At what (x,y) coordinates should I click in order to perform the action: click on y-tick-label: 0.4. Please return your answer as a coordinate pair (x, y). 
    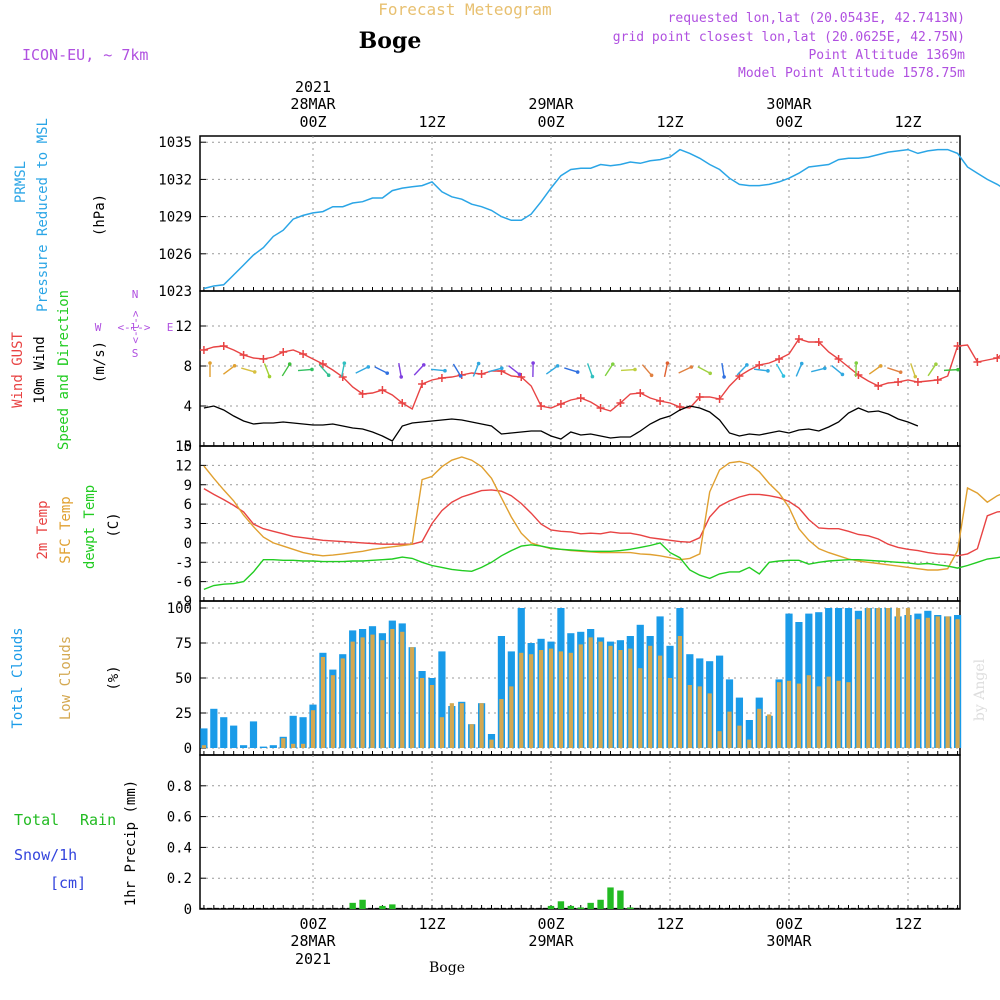
    Looking at the image, I should click on (179, 848).